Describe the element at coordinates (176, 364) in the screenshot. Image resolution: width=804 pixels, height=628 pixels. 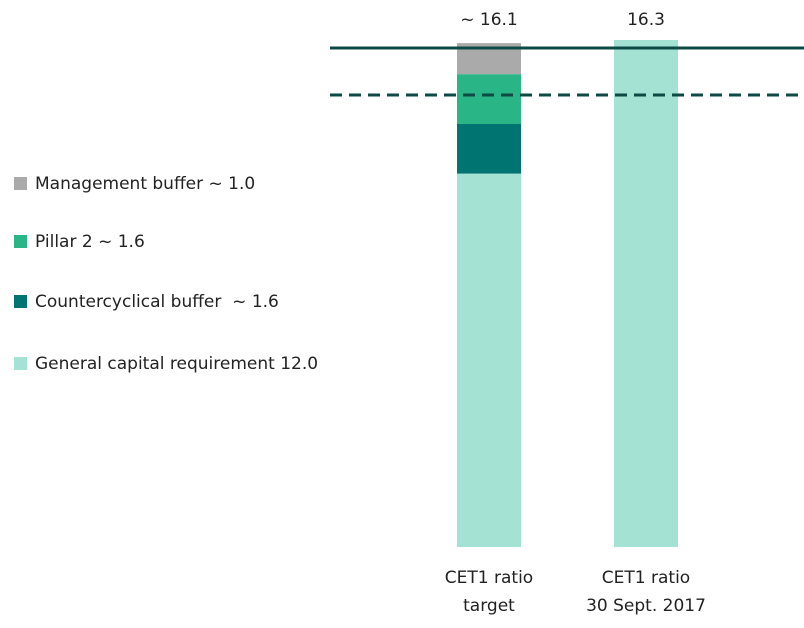
I see `legend-label: General capital requirement 12.0` at that location.